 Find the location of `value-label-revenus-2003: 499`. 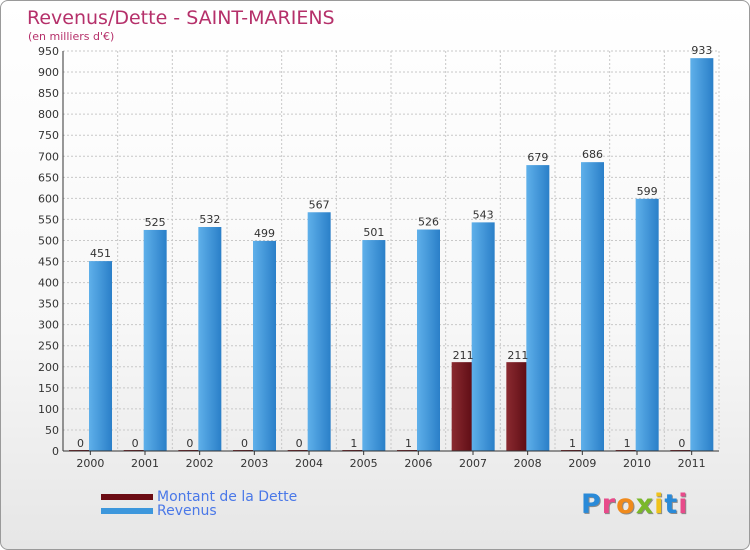

value-label-revenus-2003: 499 is located at coordinates (264, 233).